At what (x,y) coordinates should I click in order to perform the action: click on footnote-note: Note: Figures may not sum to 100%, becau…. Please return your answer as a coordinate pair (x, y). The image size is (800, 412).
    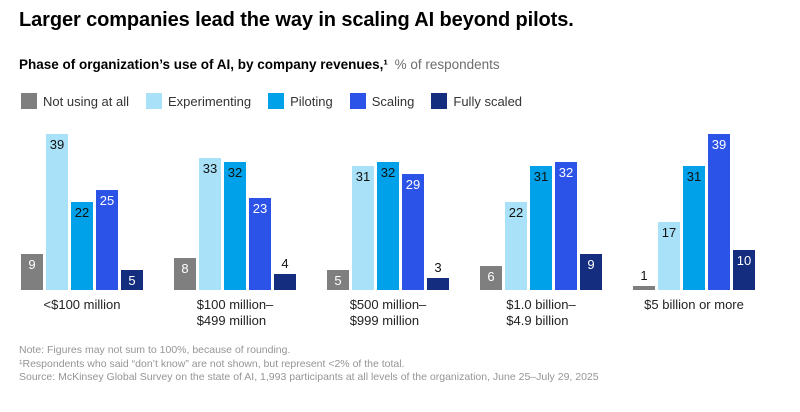
    Looking at the image, I should click on (155, 350).